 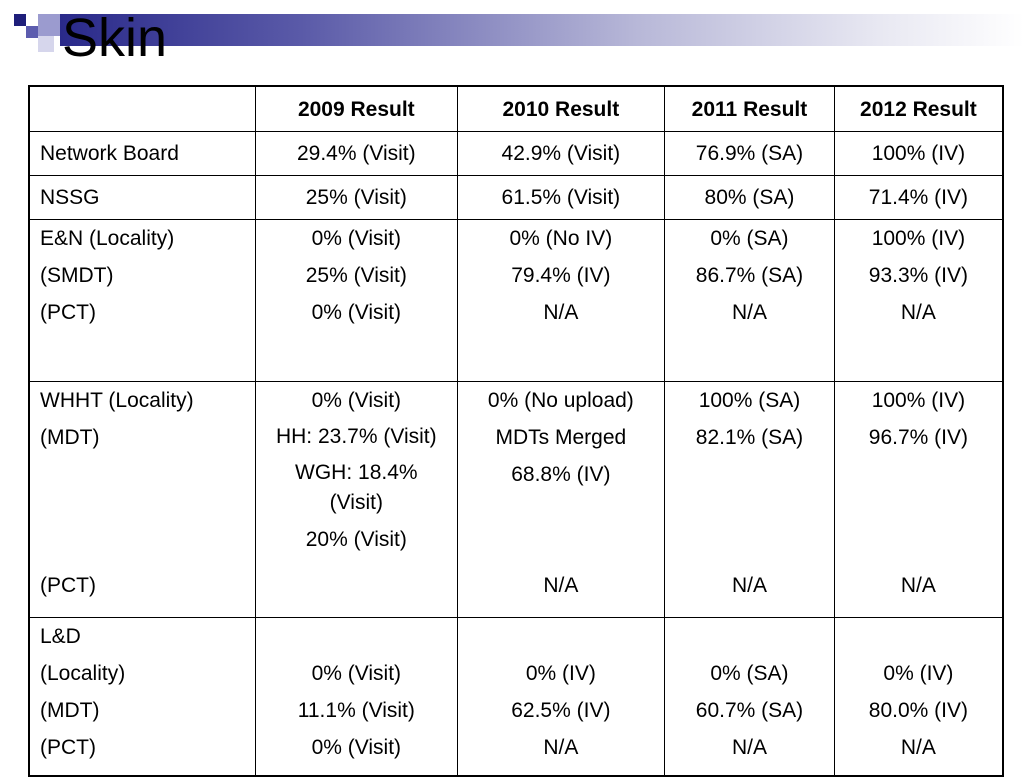 What do you see at coordinates (560, 400) in the screenshot?
I see `cell-line: 0% (No upload)` at bounding box center [560, 400].